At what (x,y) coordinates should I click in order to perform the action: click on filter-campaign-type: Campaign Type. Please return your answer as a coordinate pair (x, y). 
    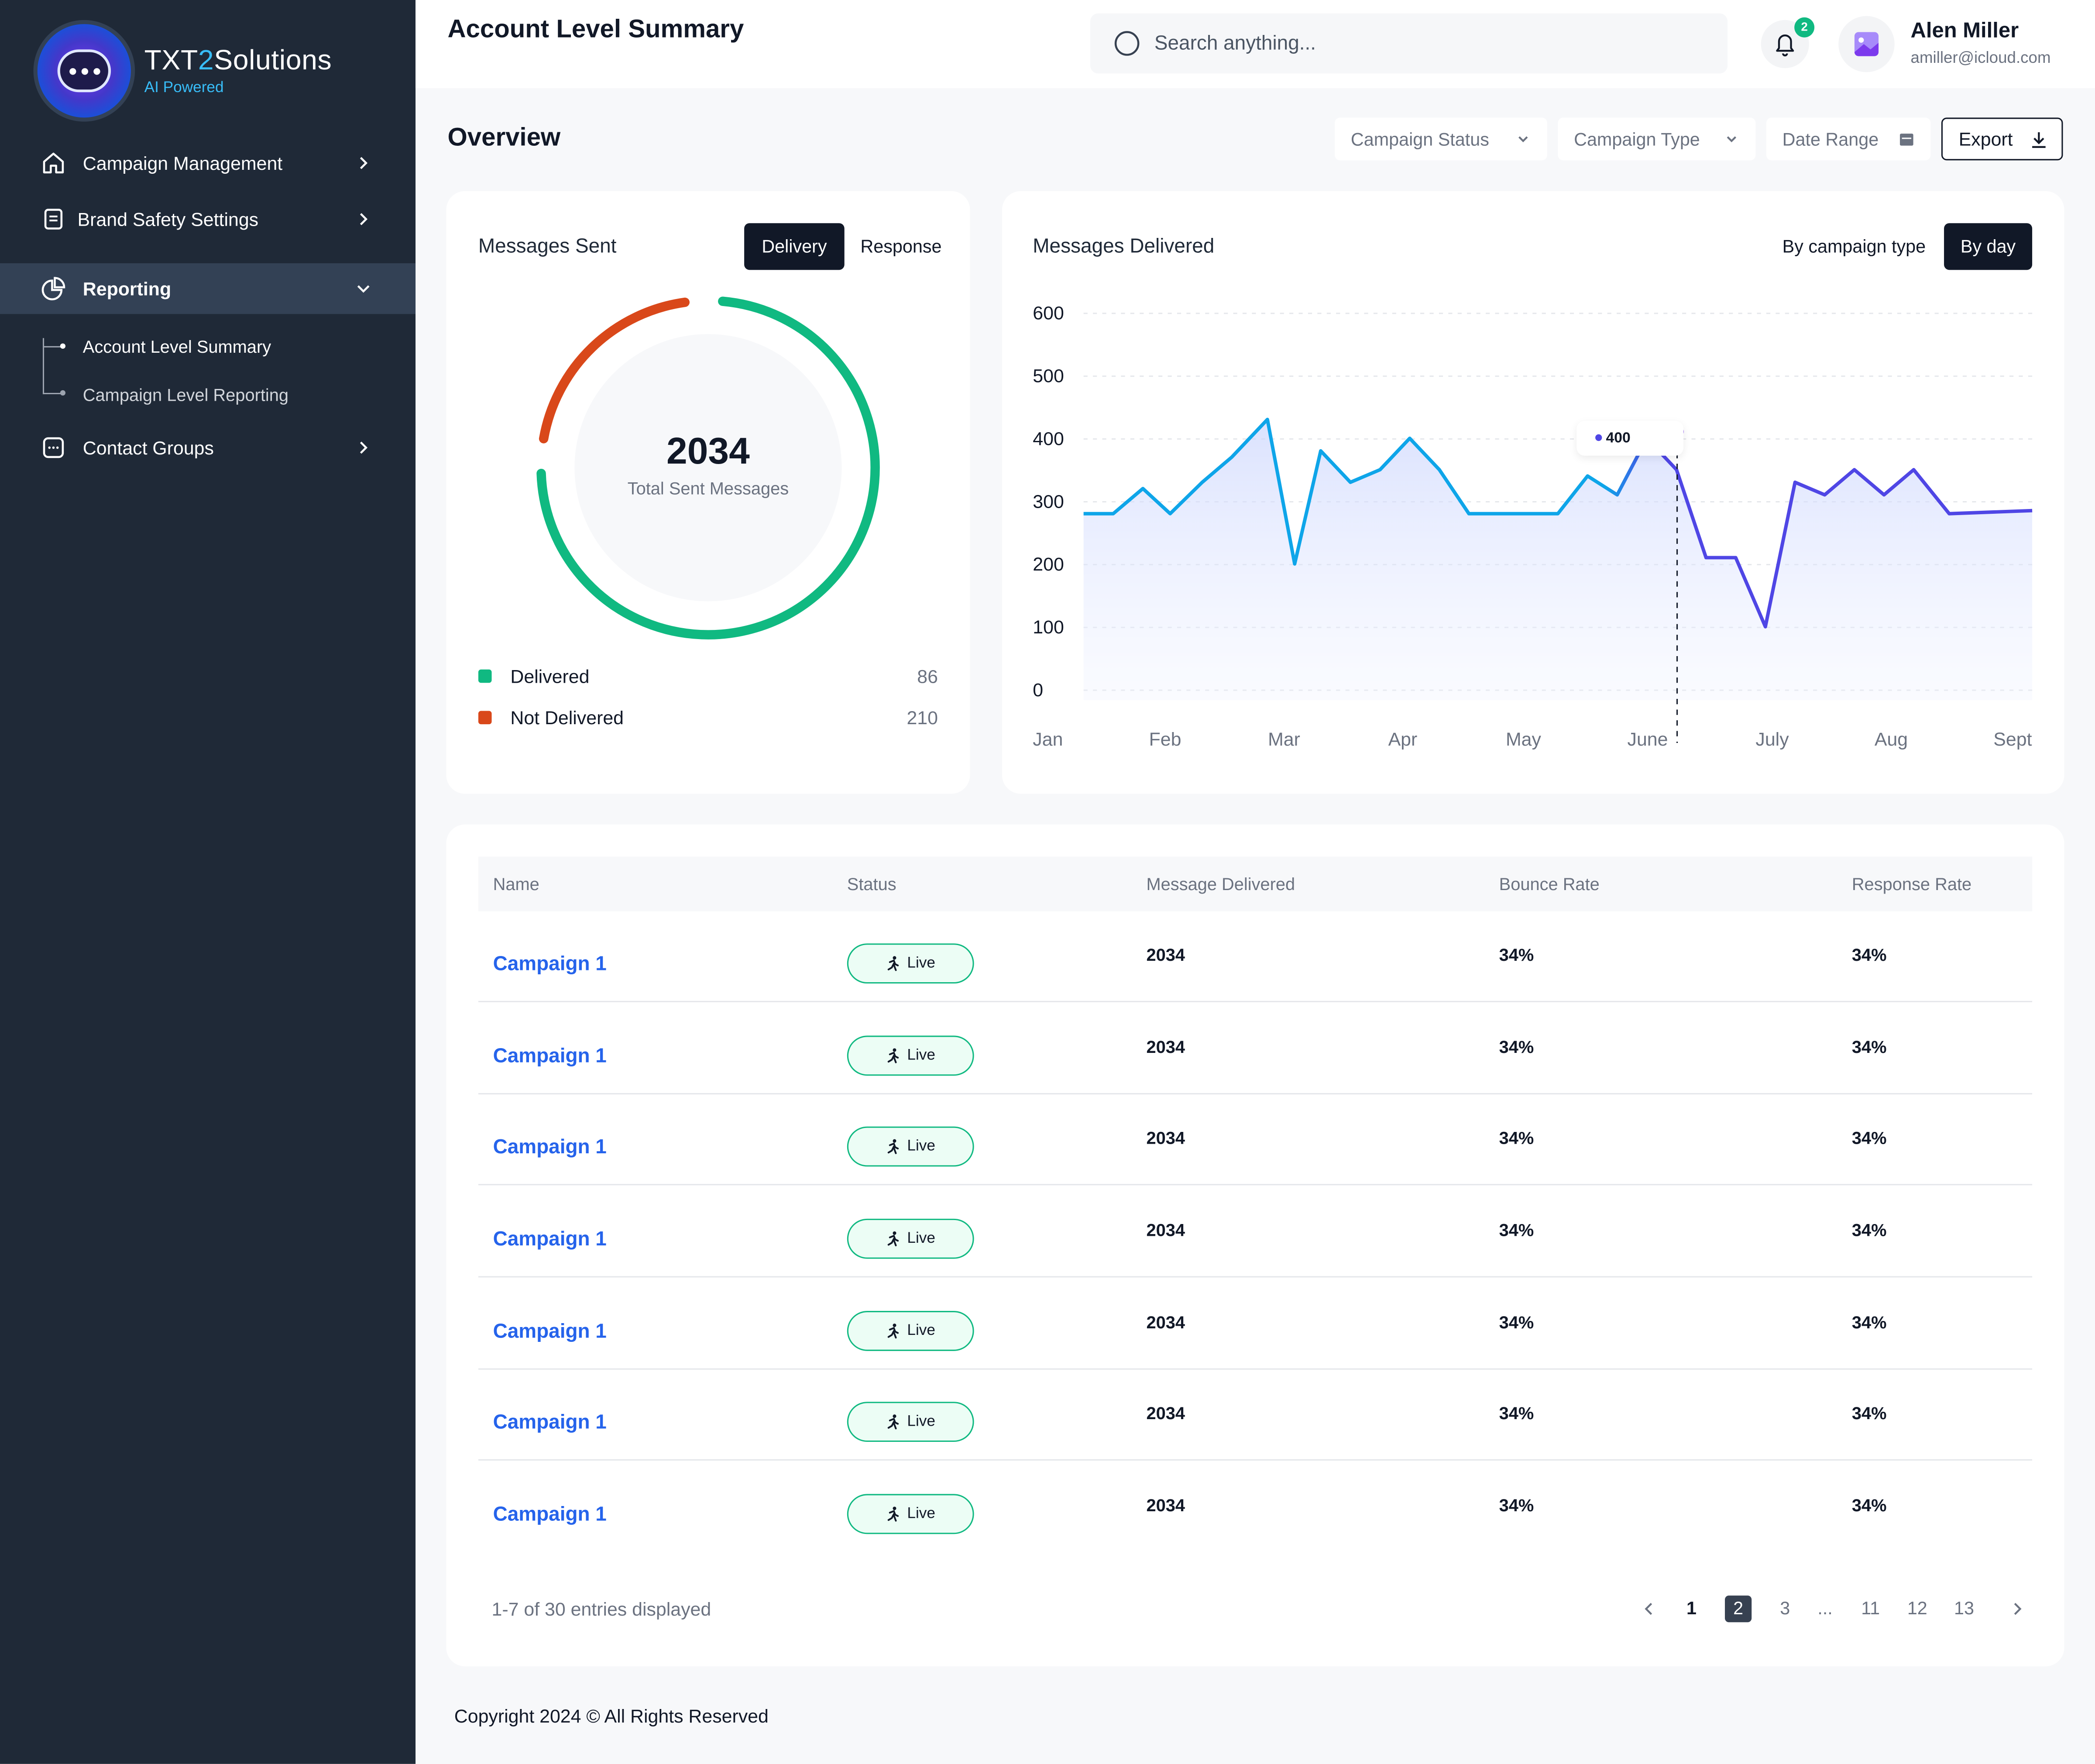
    Looking at the image, I should click on (1657, 139).